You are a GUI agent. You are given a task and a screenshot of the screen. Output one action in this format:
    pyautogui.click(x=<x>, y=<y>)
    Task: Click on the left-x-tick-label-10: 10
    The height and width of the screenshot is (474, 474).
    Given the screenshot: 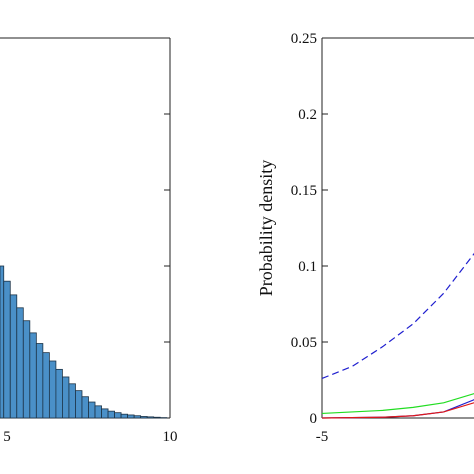 What is the action you would take?
    pyautogui.click(x=170, y=437)
    